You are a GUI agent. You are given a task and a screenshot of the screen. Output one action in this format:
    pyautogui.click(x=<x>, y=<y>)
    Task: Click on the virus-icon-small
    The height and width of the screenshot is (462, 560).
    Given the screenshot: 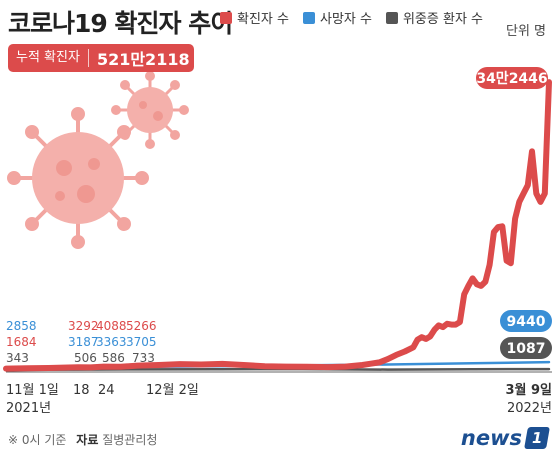 What is the action you would take?
    pyautogui.click(x=150, y=110)
    